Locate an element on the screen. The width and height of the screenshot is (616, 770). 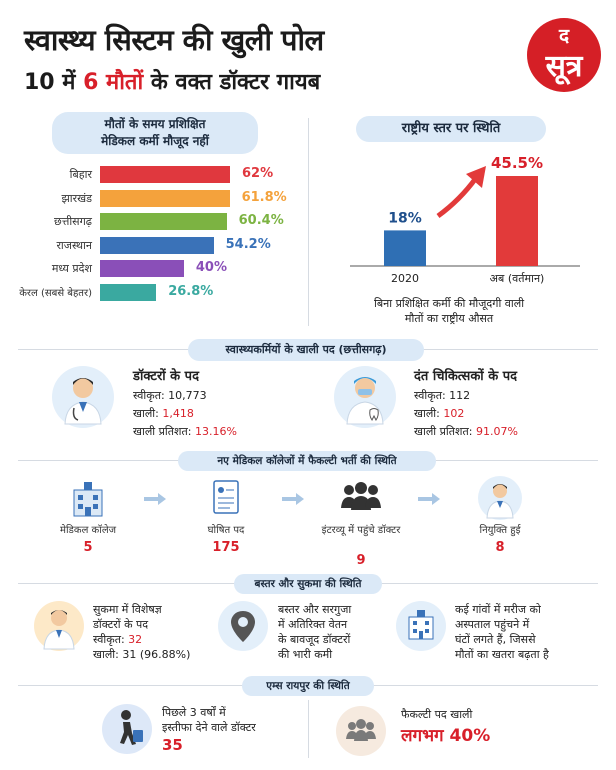
doctor-avatar is located at coordinates (83, 397).